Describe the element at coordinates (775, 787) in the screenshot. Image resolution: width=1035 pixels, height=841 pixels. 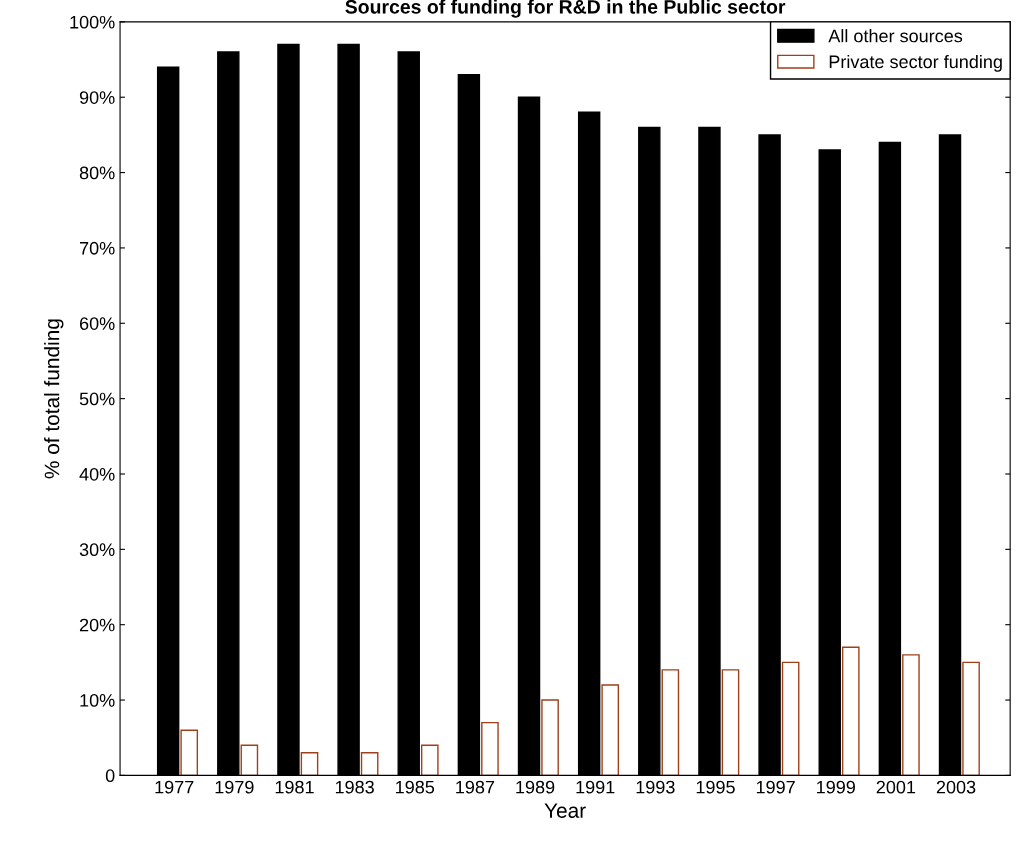
I see `x-tick-label: 1997` at that location.